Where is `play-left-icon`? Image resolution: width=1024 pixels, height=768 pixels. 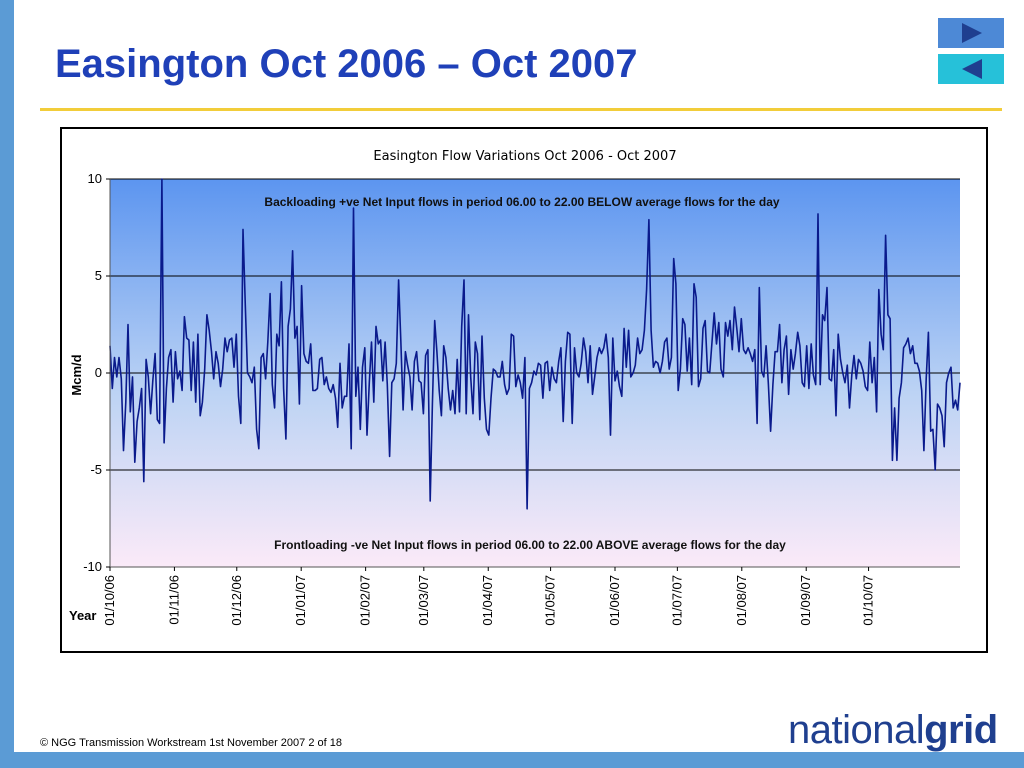 play-left-icon is located at coordinates (972, 69).